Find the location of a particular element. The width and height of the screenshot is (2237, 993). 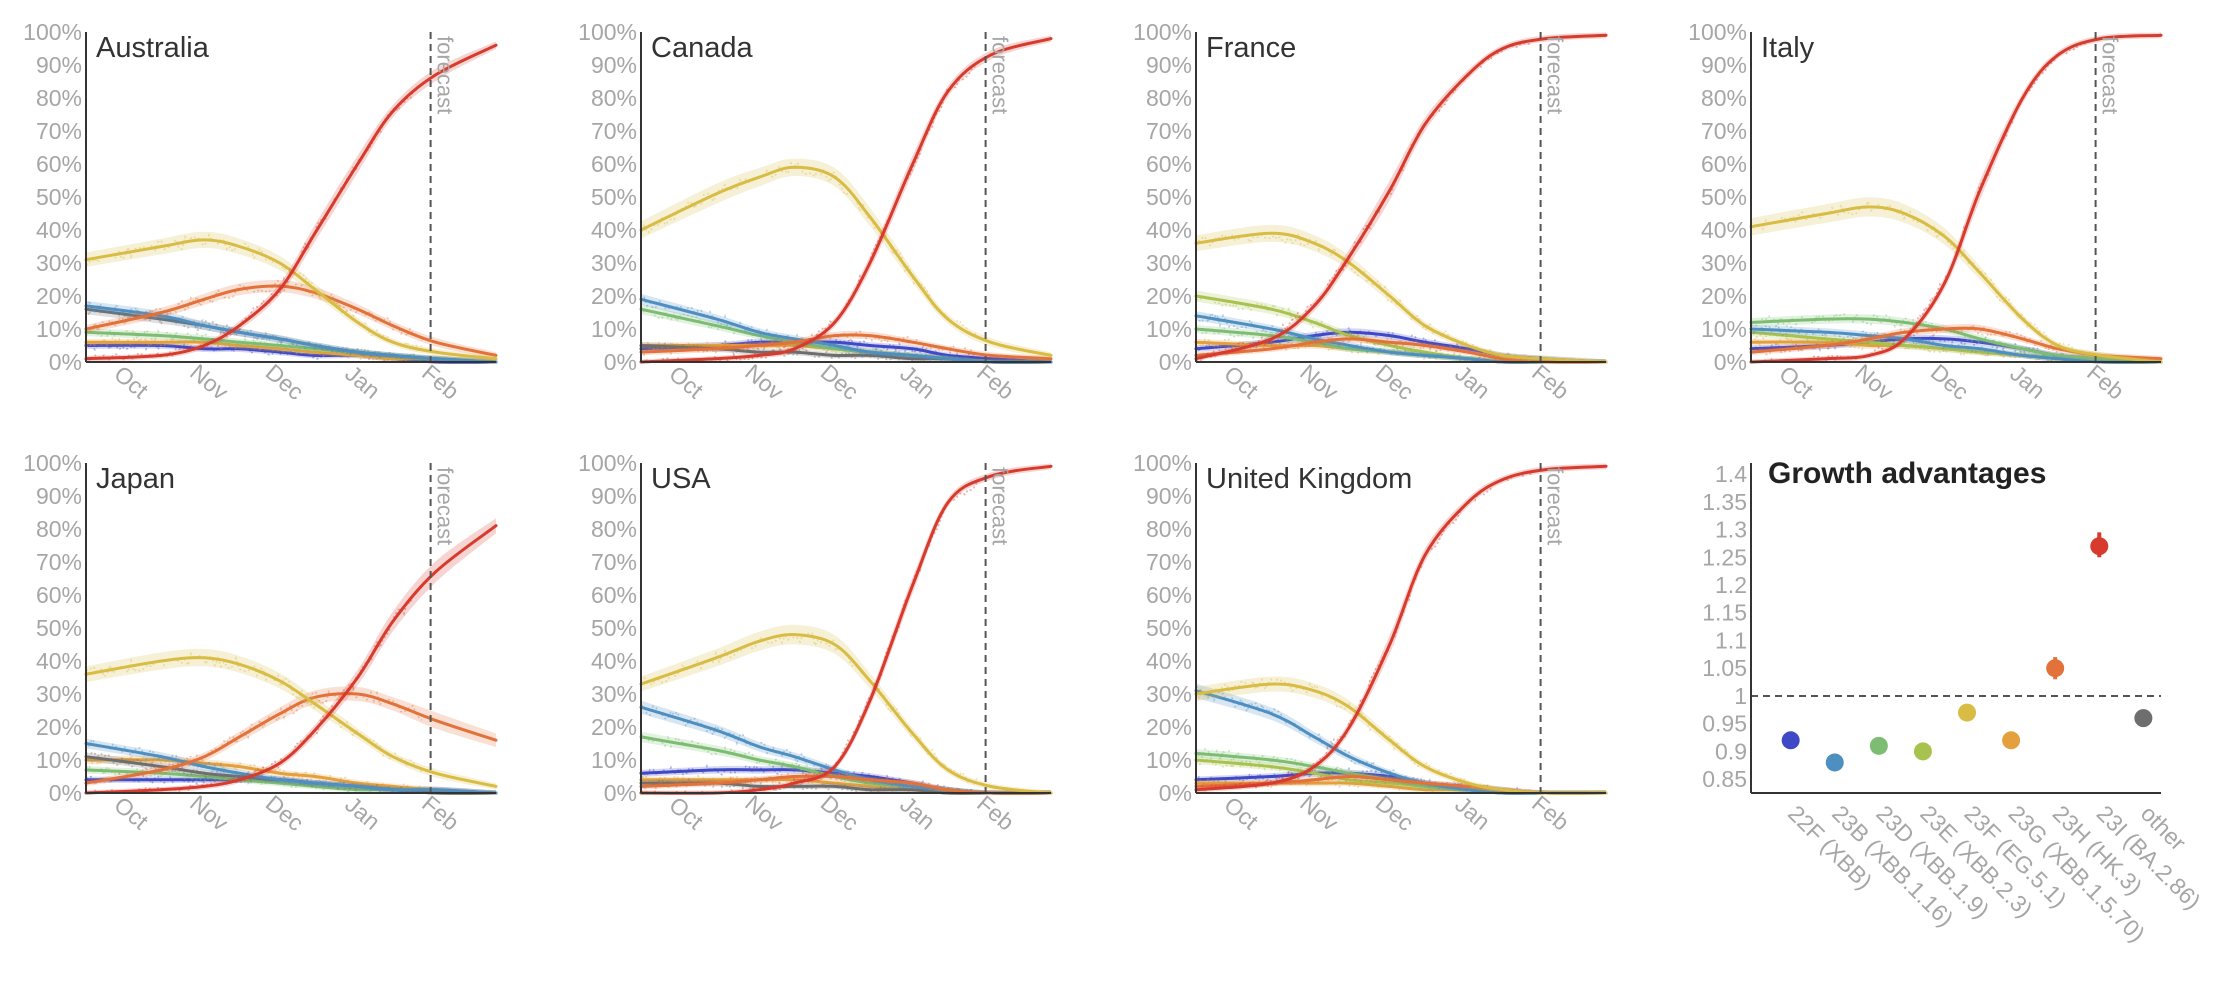

ga-y-tick-label: 0.85 is located at coordinates (1724, 779).